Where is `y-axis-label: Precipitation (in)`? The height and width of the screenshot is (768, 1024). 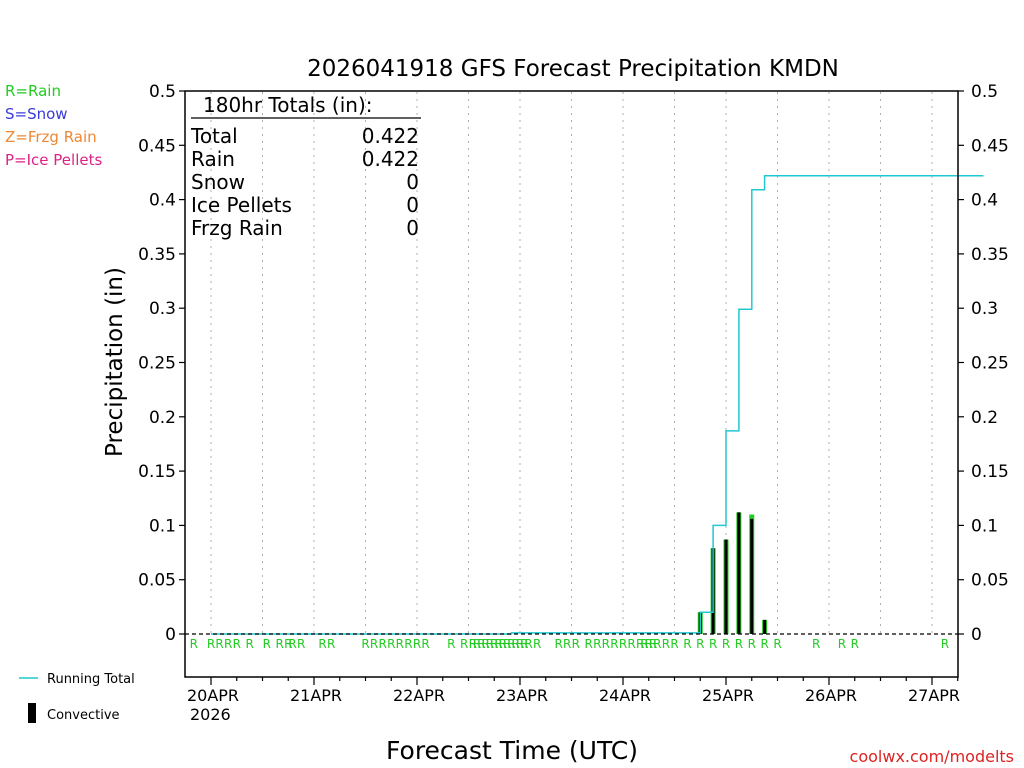
y-axis-label: Precipitation (in) is located at coordinates (115, 362).